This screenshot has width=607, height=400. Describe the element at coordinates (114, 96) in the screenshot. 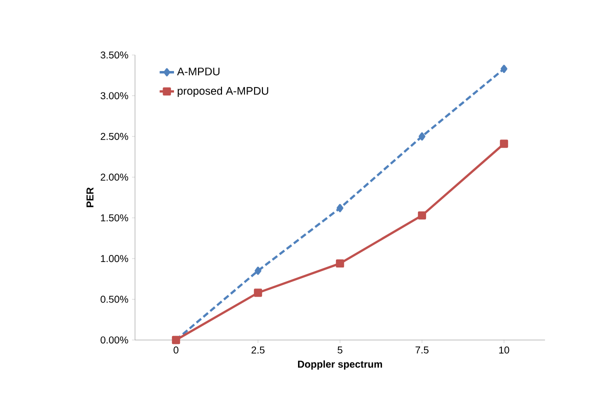

I see `y-tick-label: 3.00%` at that location.